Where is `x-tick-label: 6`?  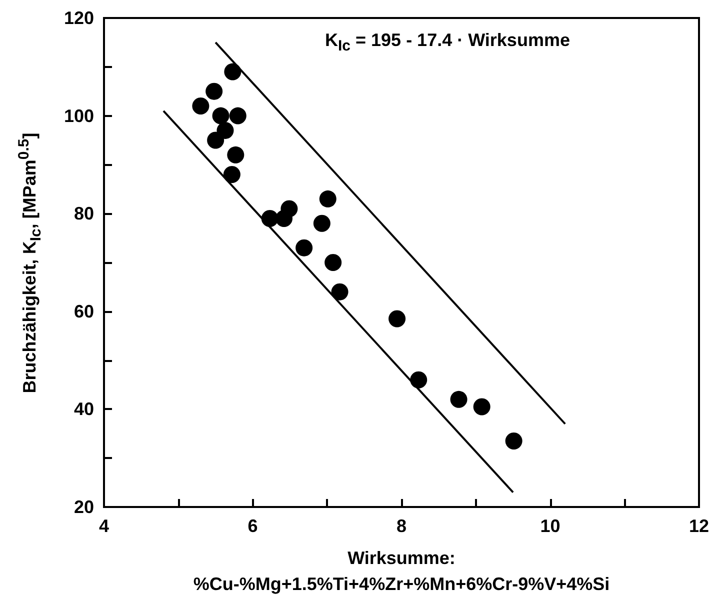
x-tick-label: 6 is located at coordinates (253, 526).